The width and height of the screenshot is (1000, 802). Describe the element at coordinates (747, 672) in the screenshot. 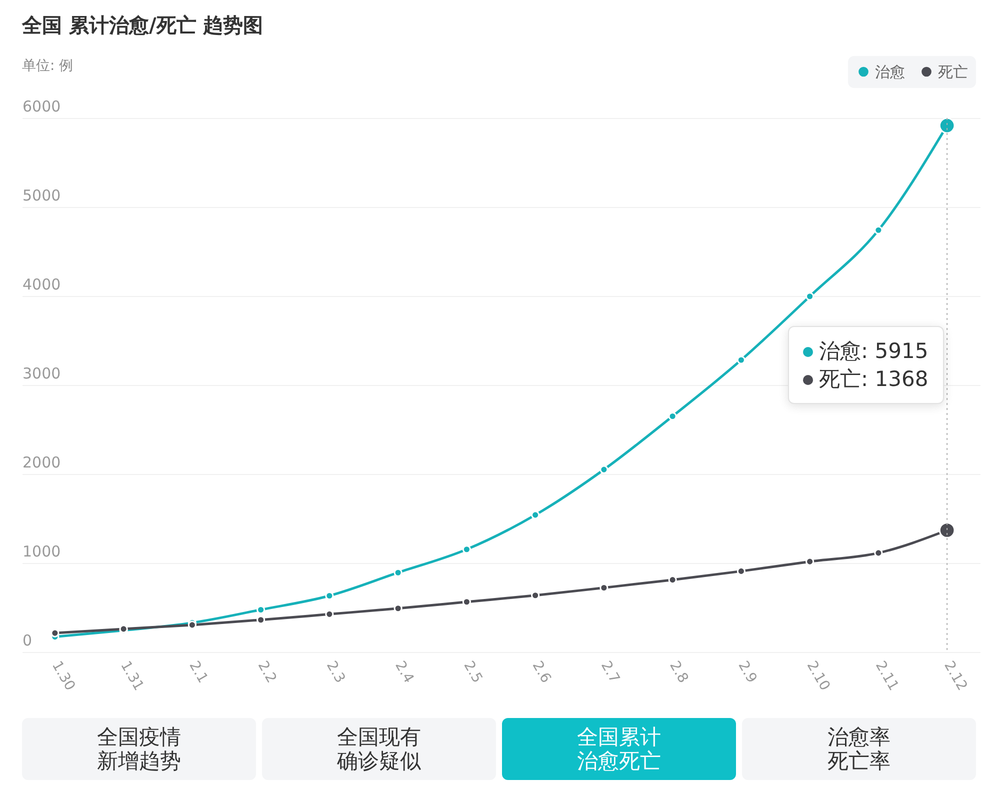

I see `x-tick-label: 2.9` at that location.